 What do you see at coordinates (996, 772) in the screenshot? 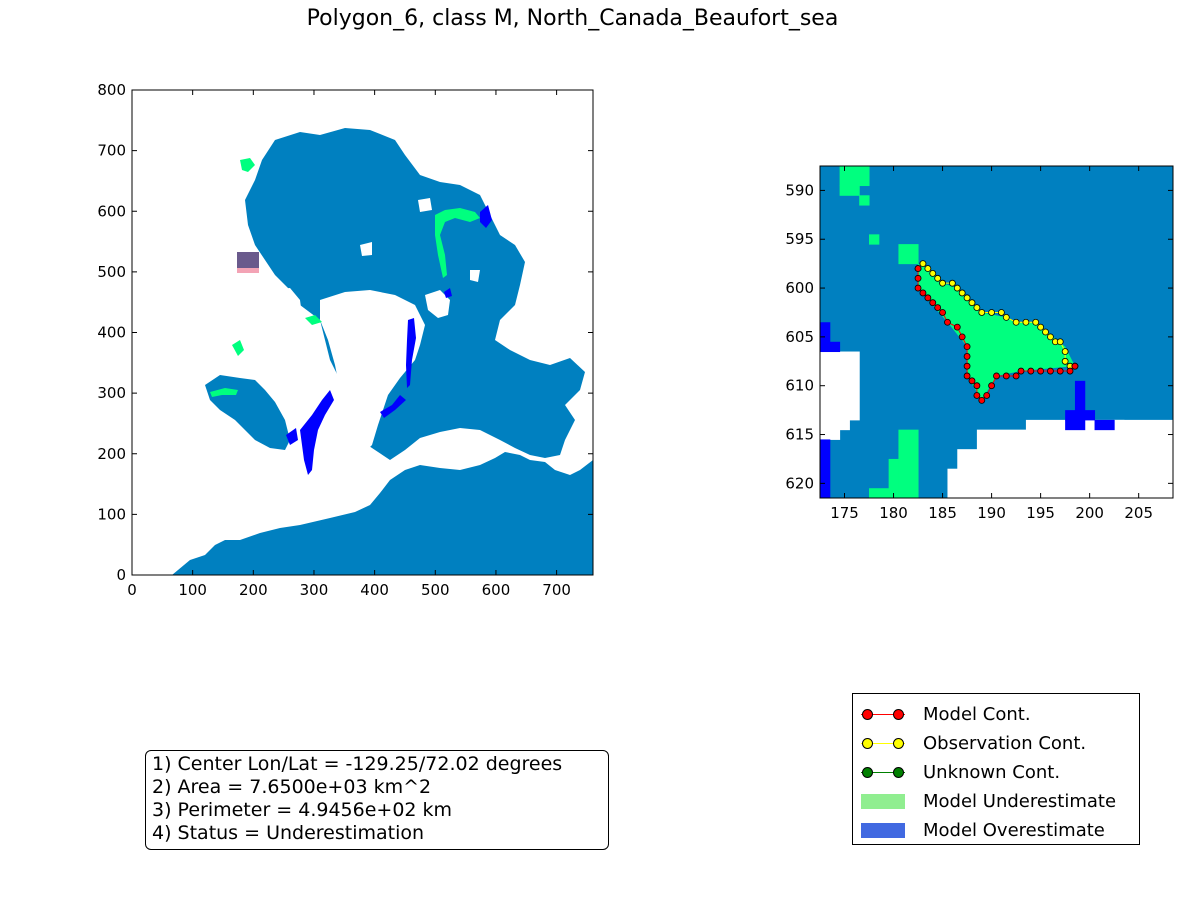
I see `legend-entry-unknown-cont: Unknown Cont.` at bounding box center [996, 772].